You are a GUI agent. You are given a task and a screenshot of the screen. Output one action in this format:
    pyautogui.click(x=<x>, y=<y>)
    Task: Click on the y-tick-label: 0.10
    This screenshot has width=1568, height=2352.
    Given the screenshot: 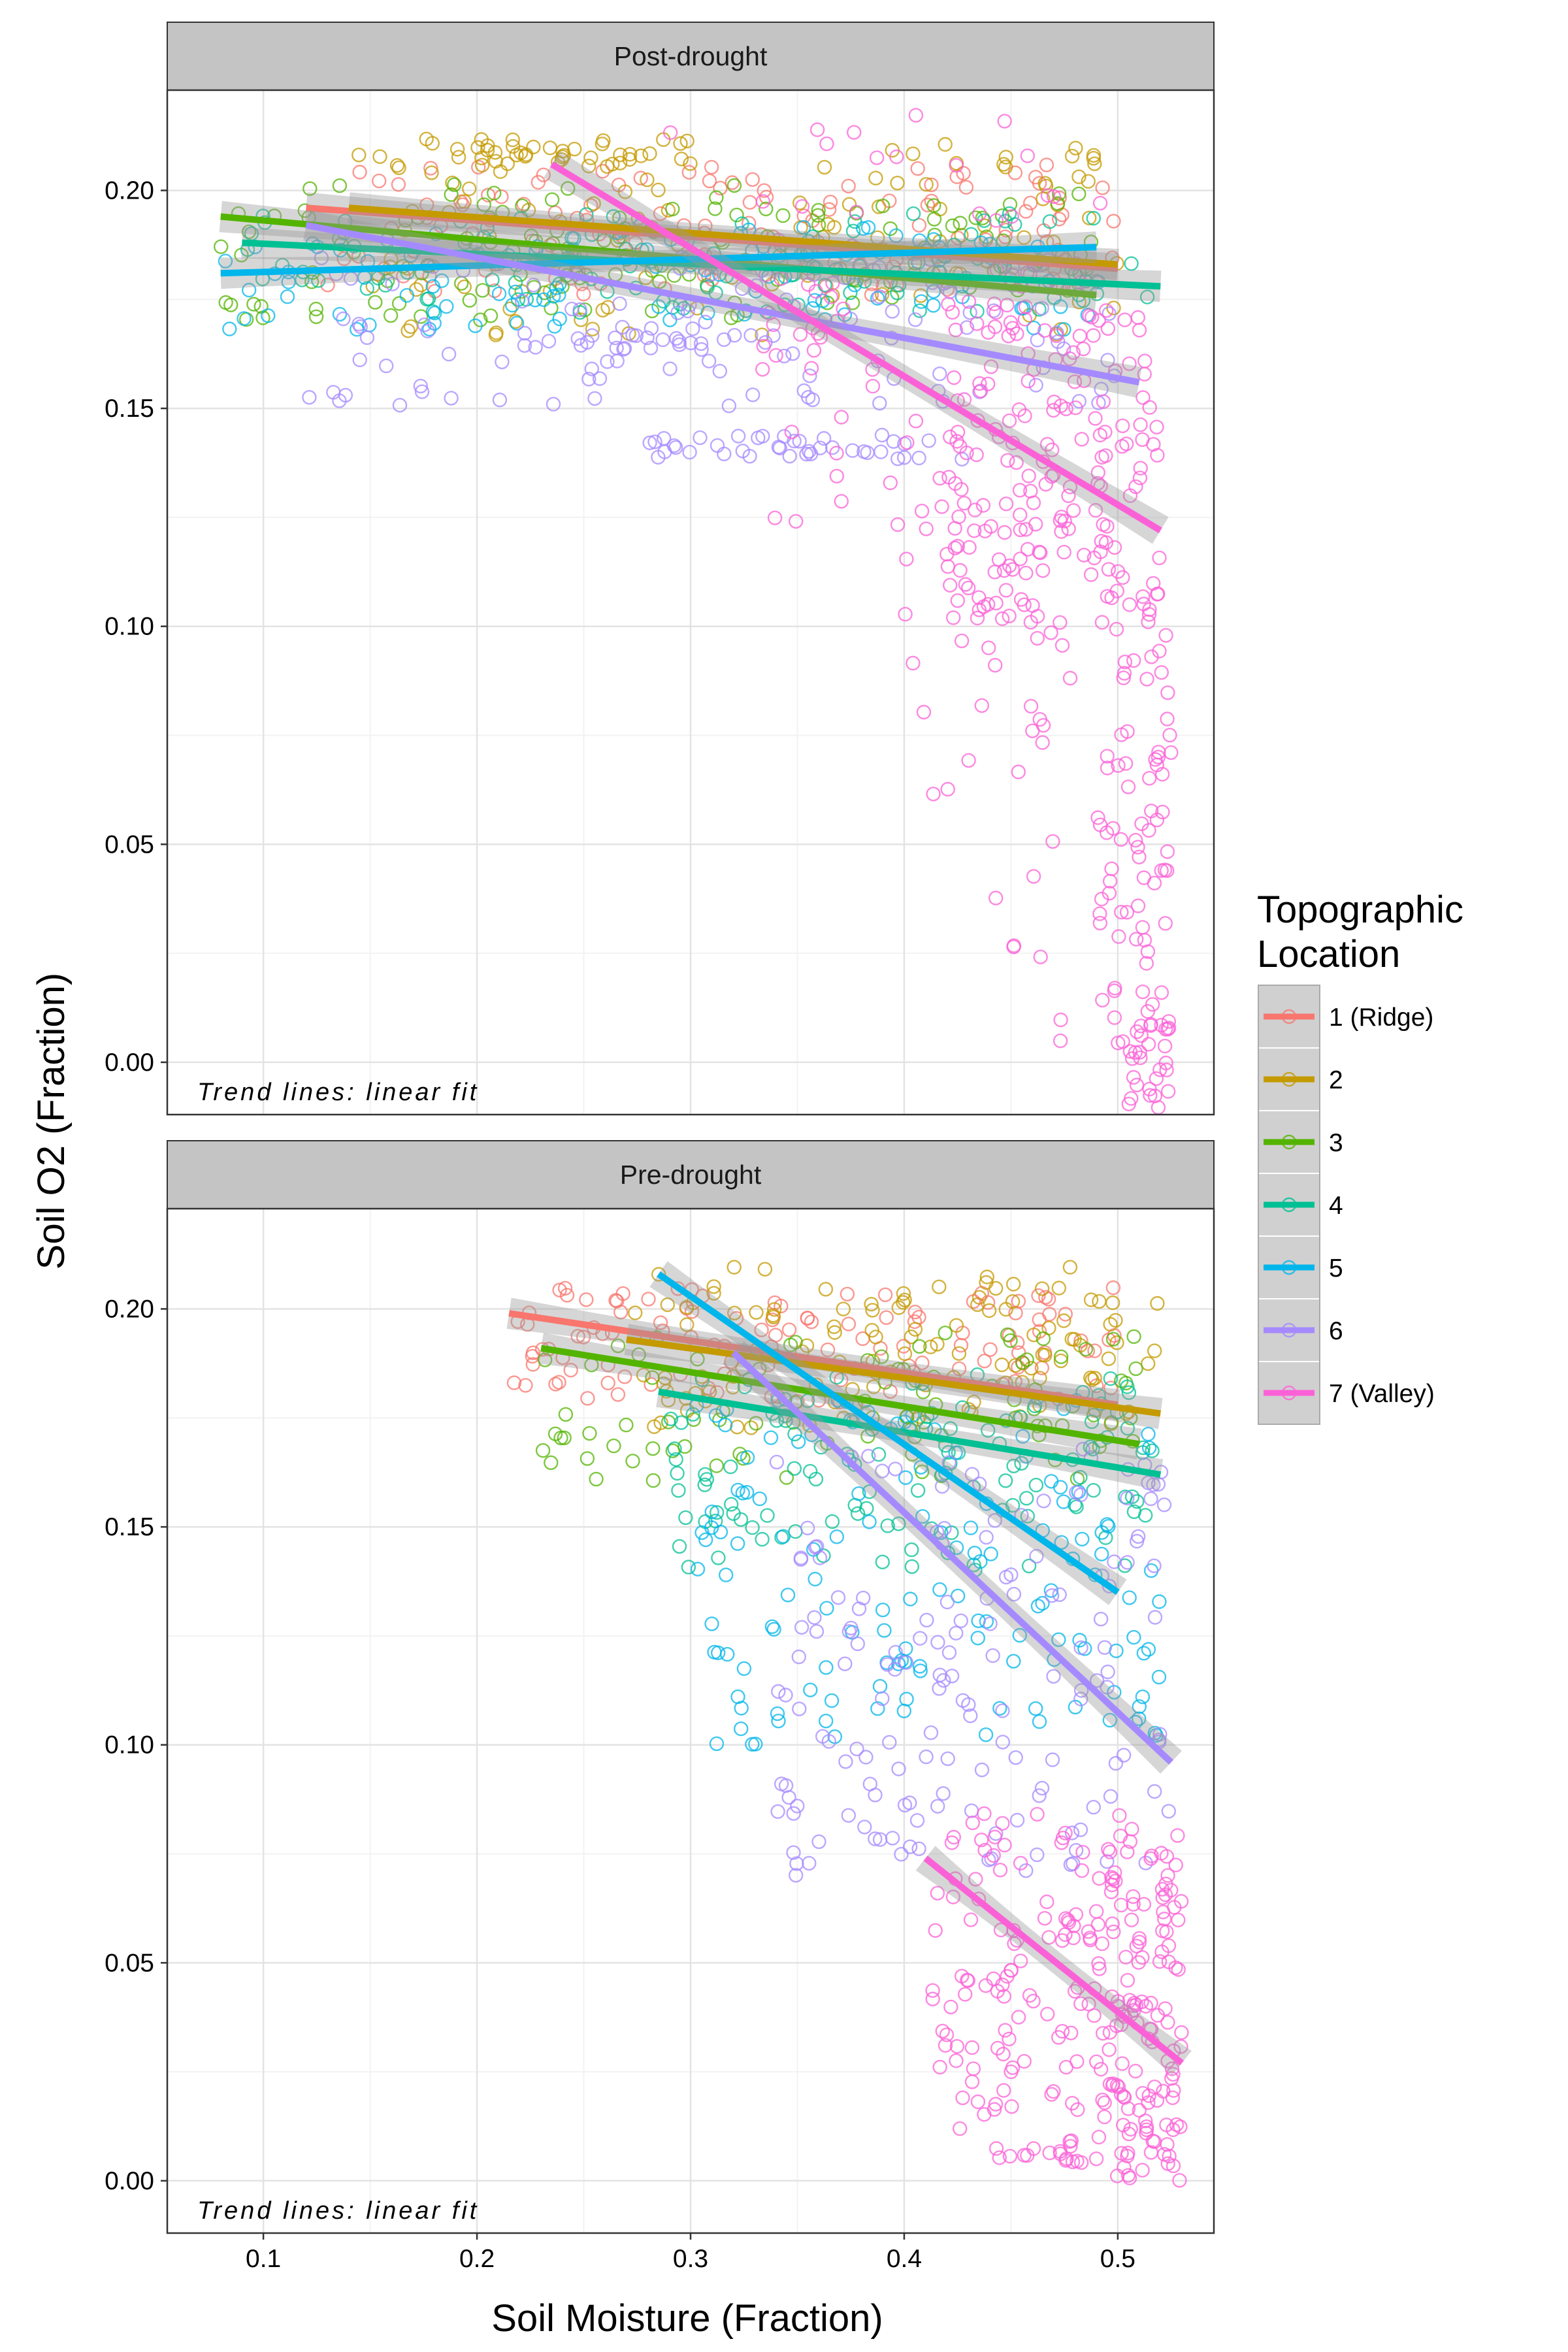 What is the action you would take?
    pyautogui.click(x=129, y=627)
    